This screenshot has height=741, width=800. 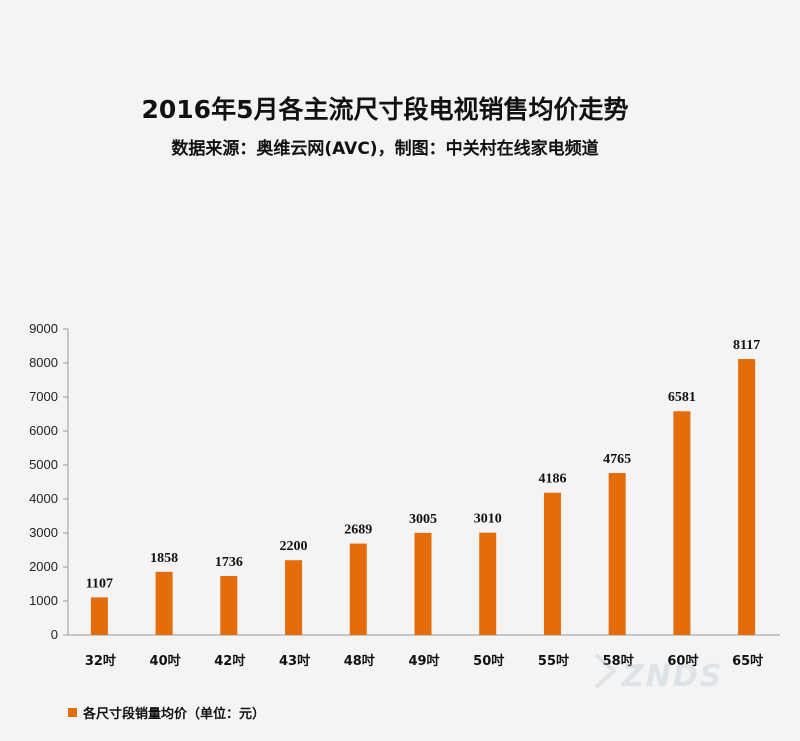 I want to click on y-tick-label: 5000, so click(x=43, y=464).